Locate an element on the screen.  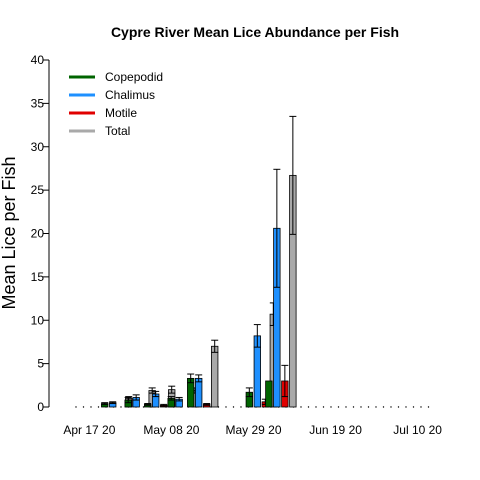
y-tick-label: 0 is located at coordinates (40, 407).